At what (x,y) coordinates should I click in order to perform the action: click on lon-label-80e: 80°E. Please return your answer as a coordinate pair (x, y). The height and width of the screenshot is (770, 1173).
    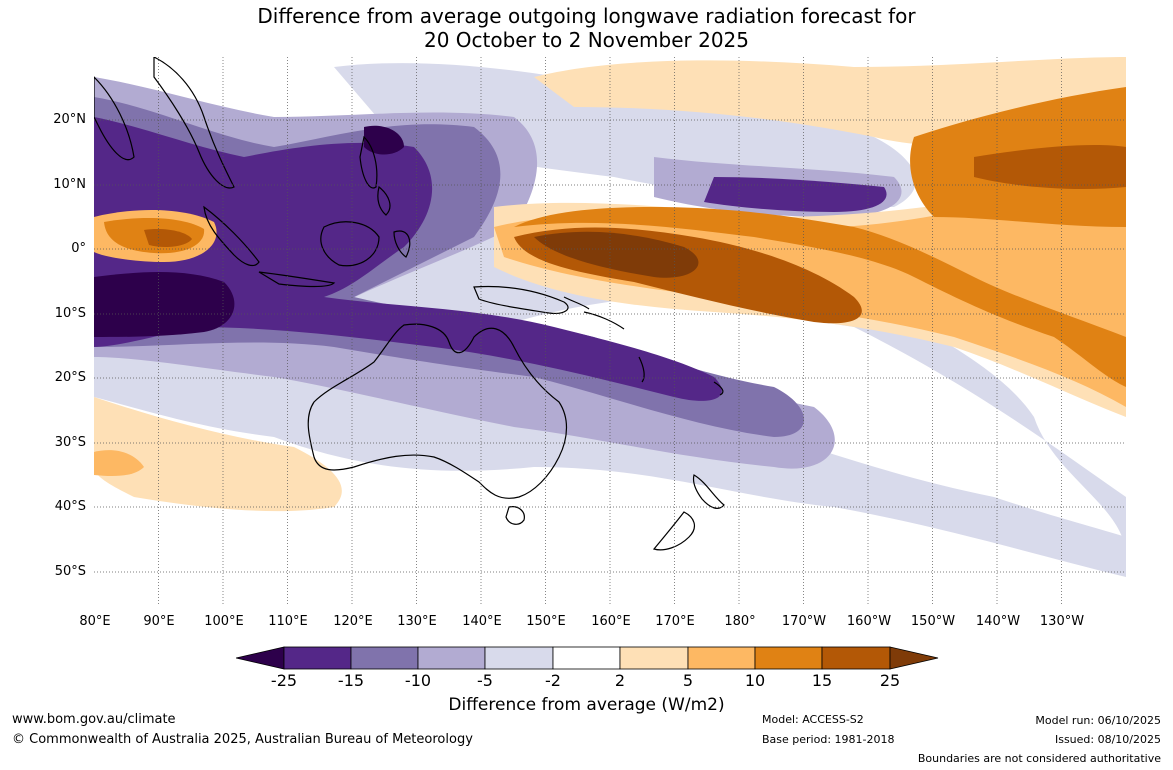
    Looking at the image, I should click on (95, 621).